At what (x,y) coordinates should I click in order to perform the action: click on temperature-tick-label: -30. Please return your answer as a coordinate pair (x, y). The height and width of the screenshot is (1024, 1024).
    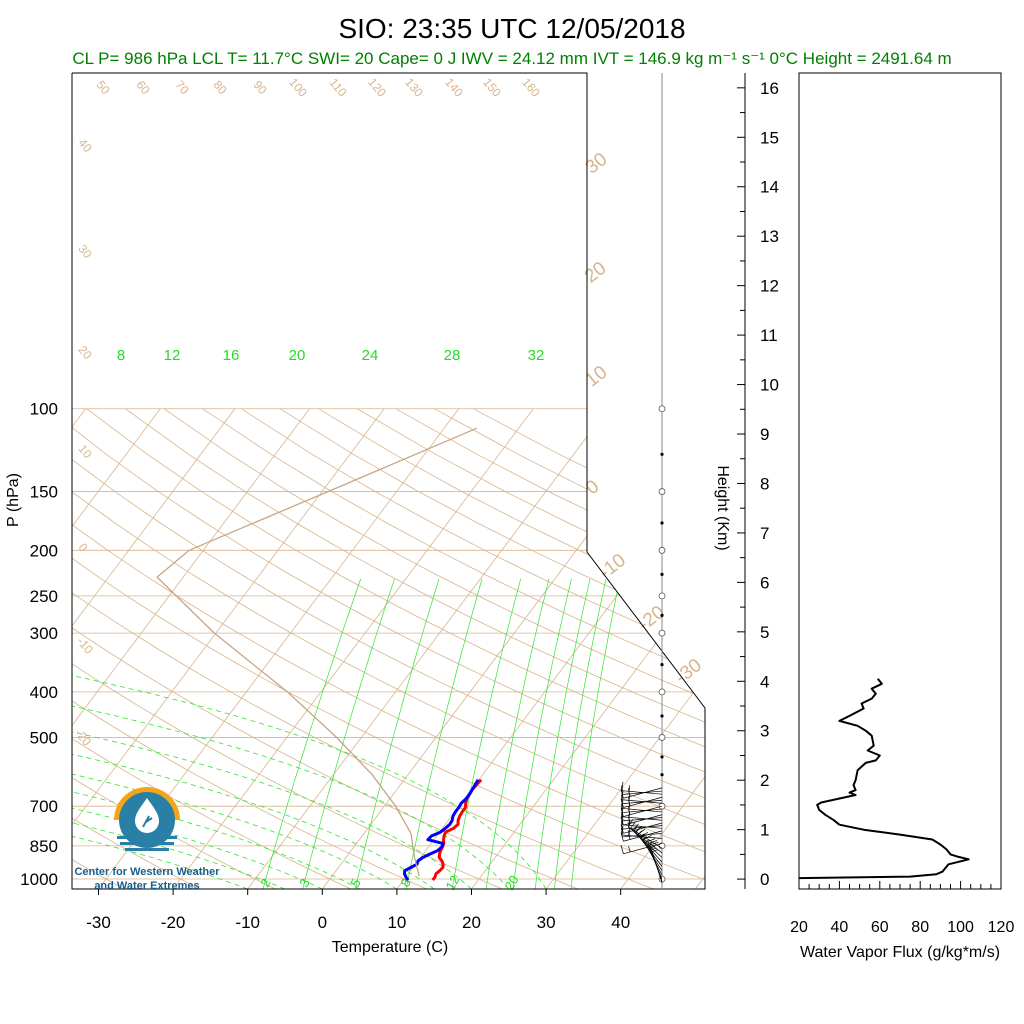
    Looking at the image, I should click on (98, 922).